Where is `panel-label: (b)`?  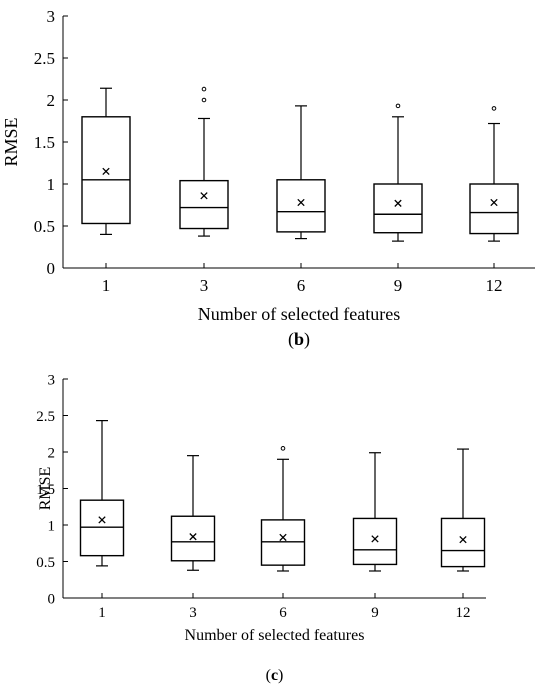 panel-label: (b) is located at coordinates (299, 339).